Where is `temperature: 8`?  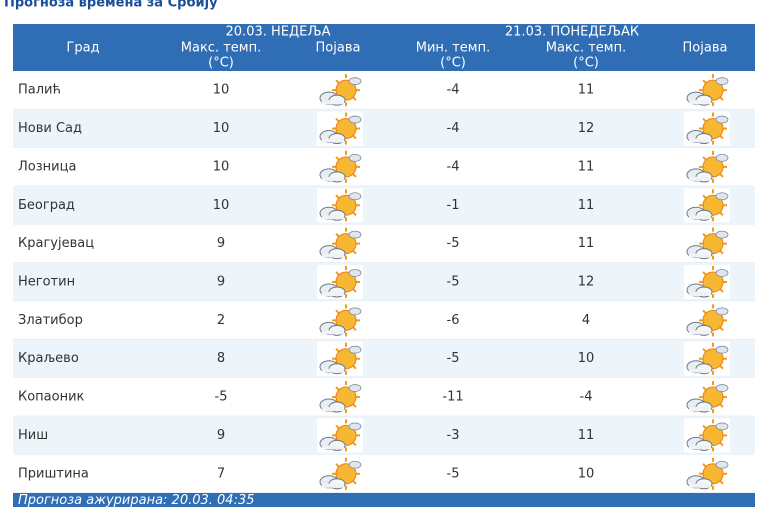 temperature: 8 is located at coordinates (221, 358).